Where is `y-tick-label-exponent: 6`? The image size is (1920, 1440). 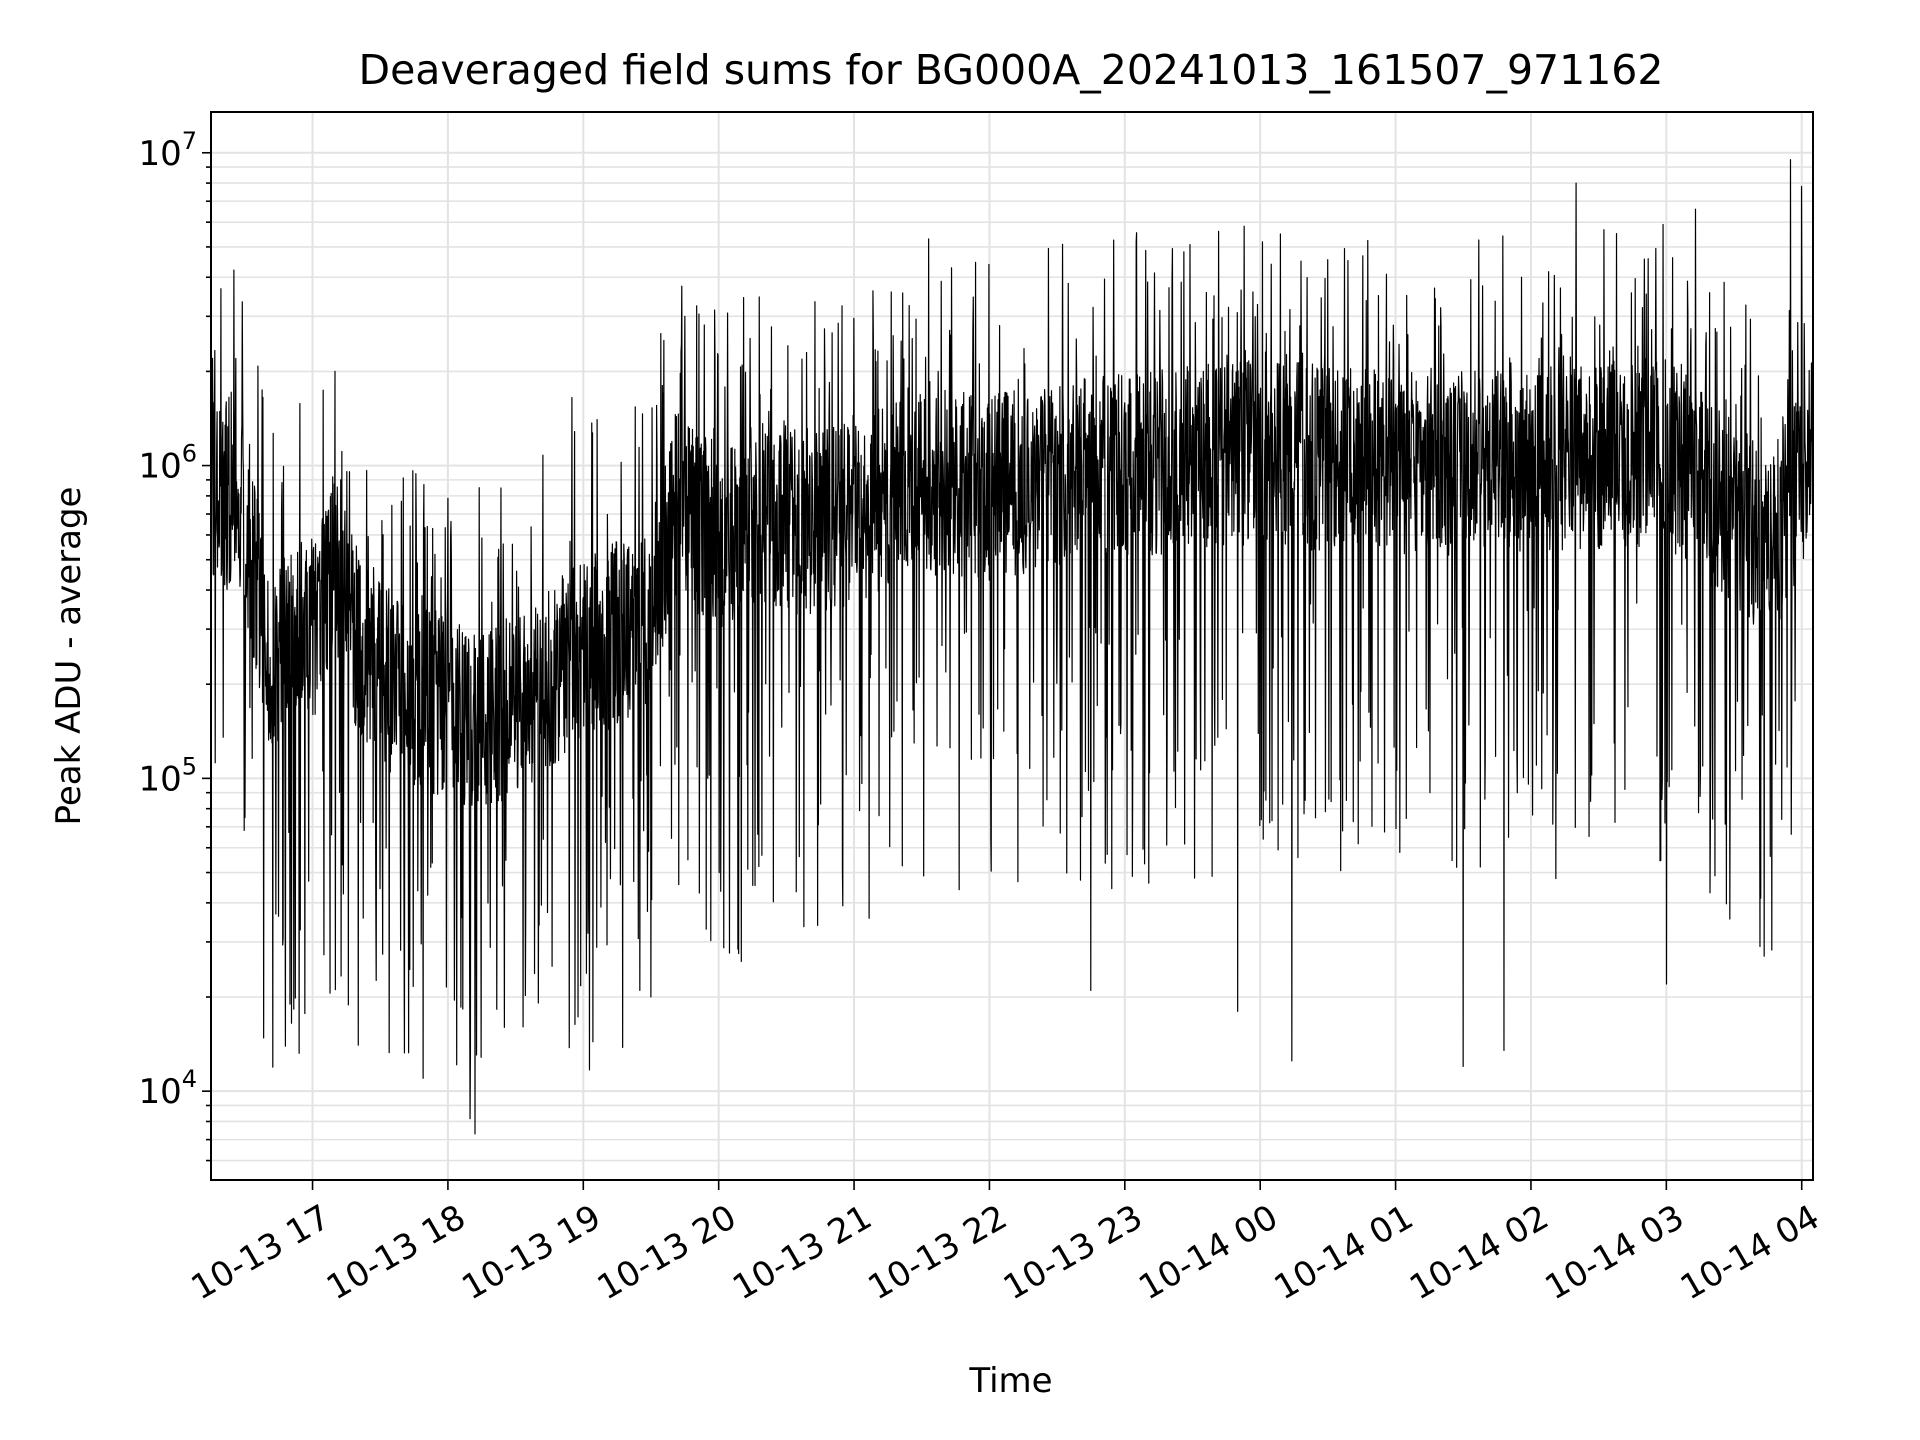 y-tick-label-exponent: 6 is located at coordinates (189, 454).